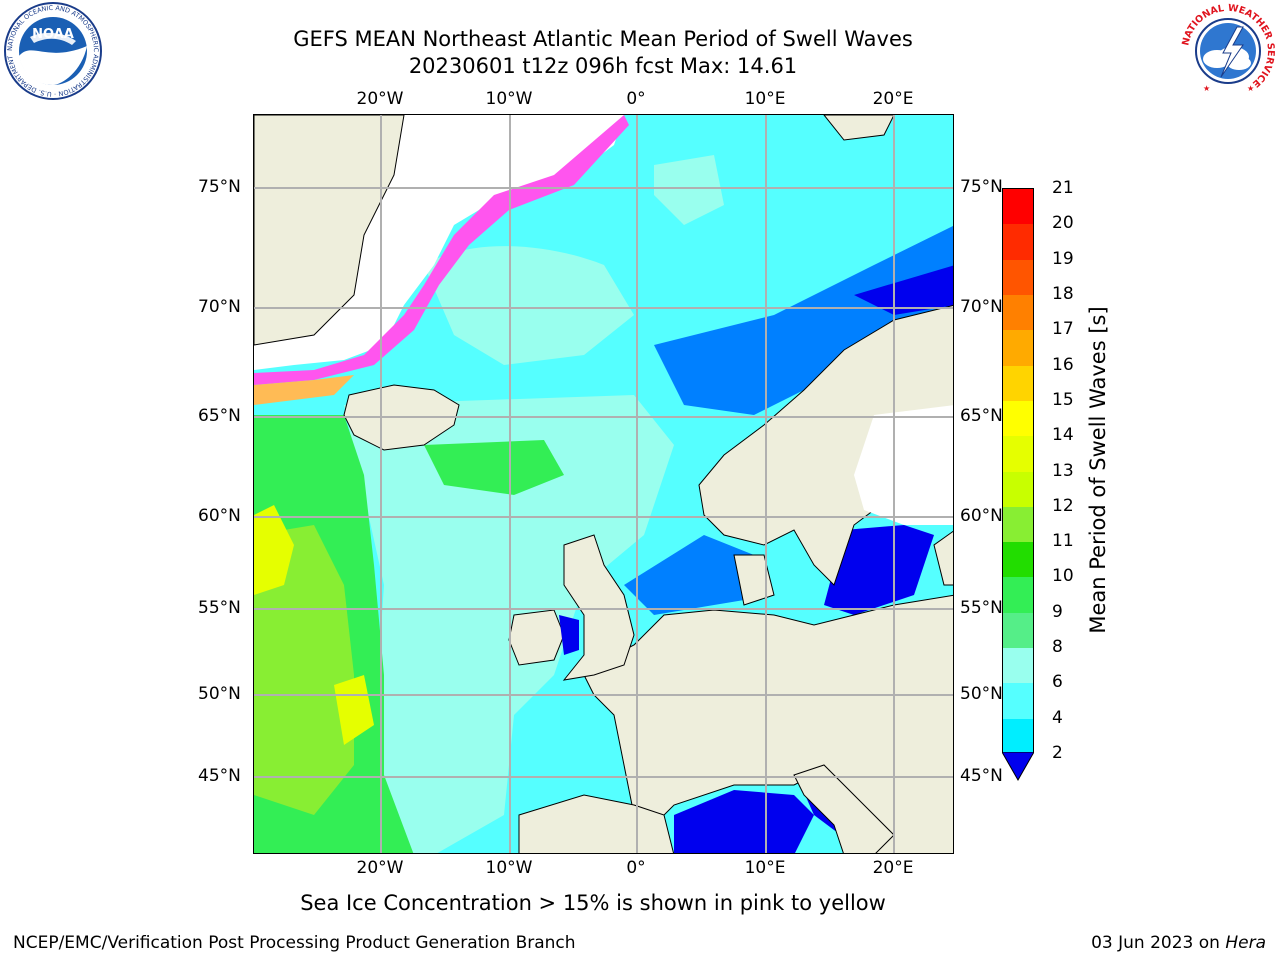 This screenshot has width=1280, height=960. Describe the element at coordinates (603, 66) in the screenshot. I see `map-subtitle: 20230601 t12z 096h fcst Max: 14.61` at that location.